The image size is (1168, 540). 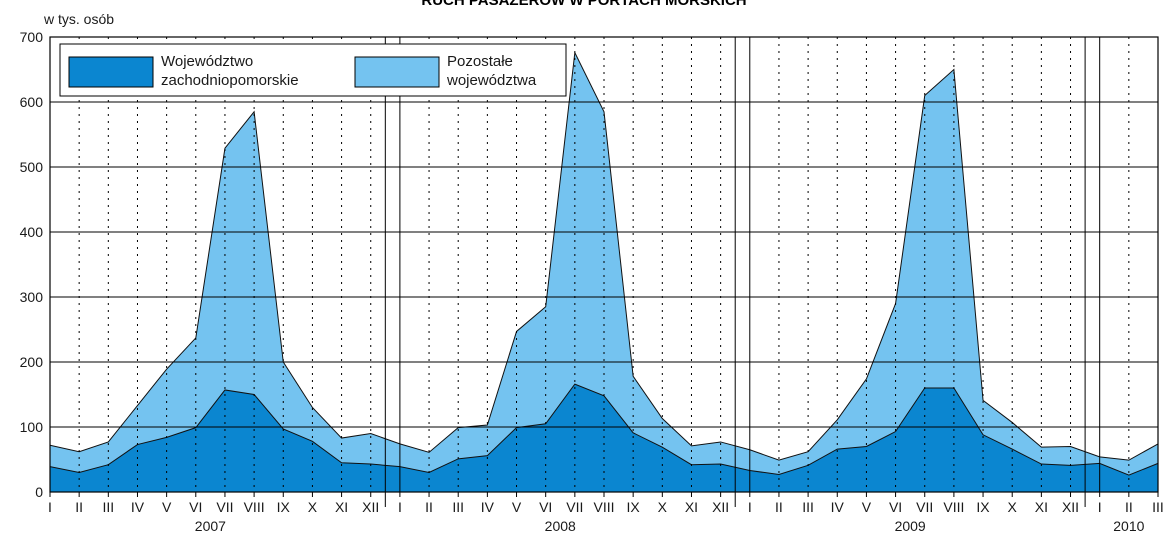 I want to click on legend-label-zachodniopomorskie: Województwo zachodniopomorskie, so click(x=230, y=71).